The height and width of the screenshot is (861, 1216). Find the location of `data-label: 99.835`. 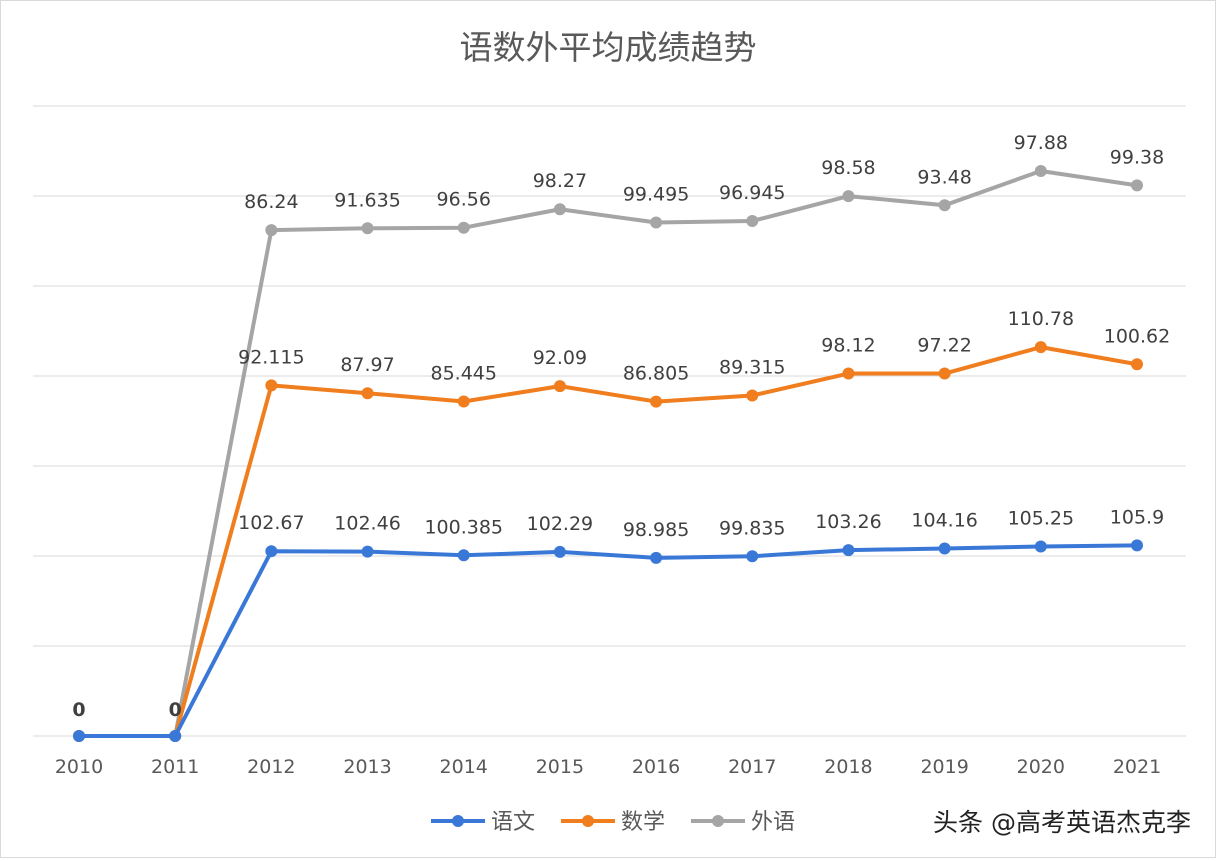

data-label: 99.835 is located at coordinates (752, 528).